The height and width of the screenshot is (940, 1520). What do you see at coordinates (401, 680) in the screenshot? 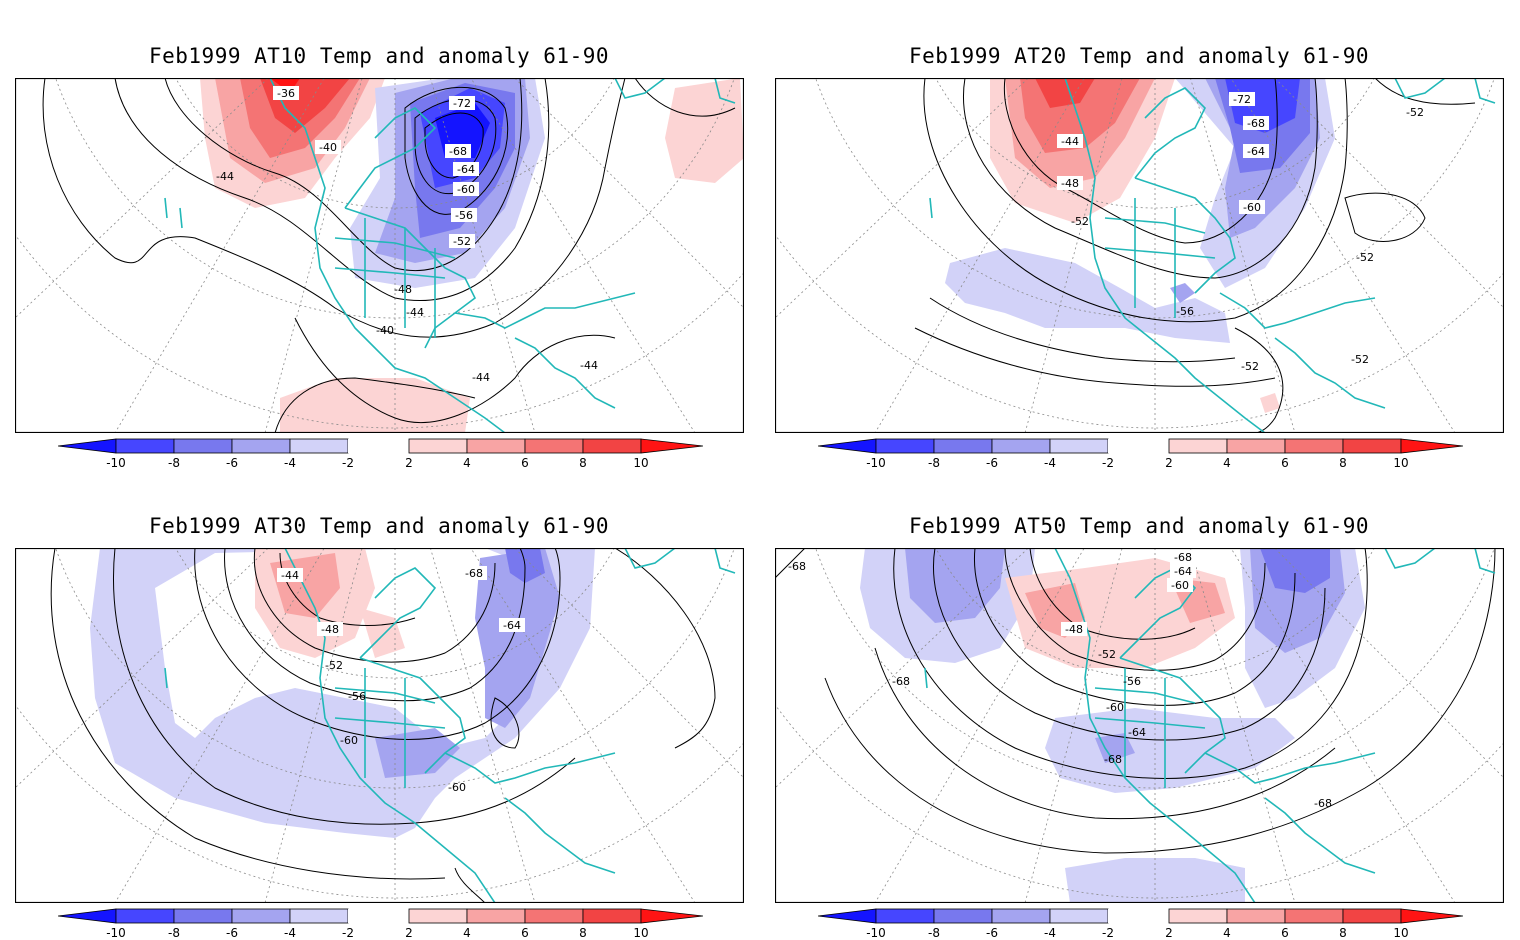
I see `contour-labels: -44 -68 -64 -48 -52 -56 -60 -60` at bounding box center [401, 680].